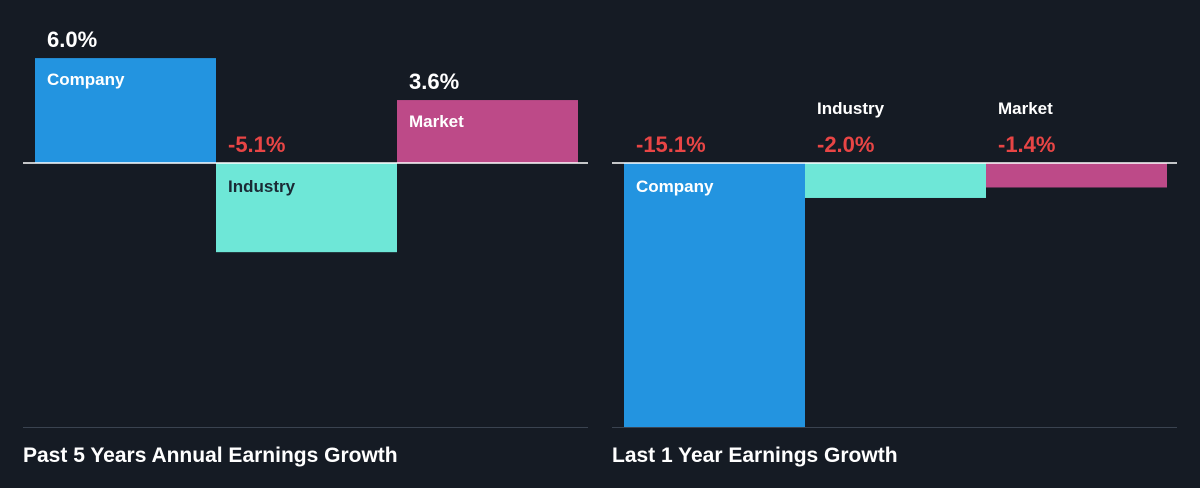  I want to click on one-year-growth-title: Last 1 Year Earnings Growth, so click(755, 455).